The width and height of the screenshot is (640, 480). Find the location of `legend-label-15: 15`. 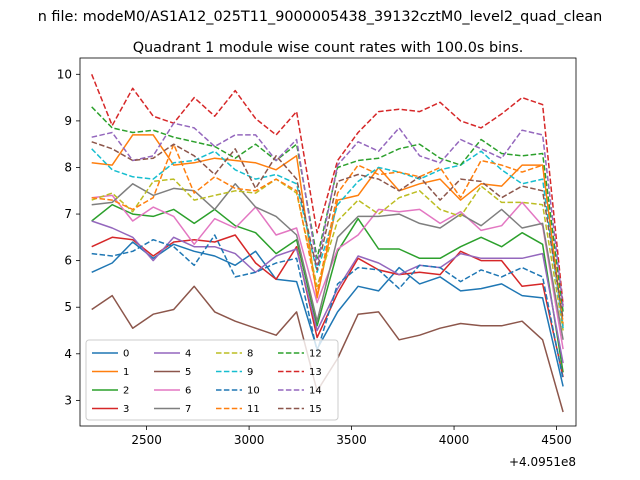

legend-label-15: 15 is located at coordinates (315, 409).